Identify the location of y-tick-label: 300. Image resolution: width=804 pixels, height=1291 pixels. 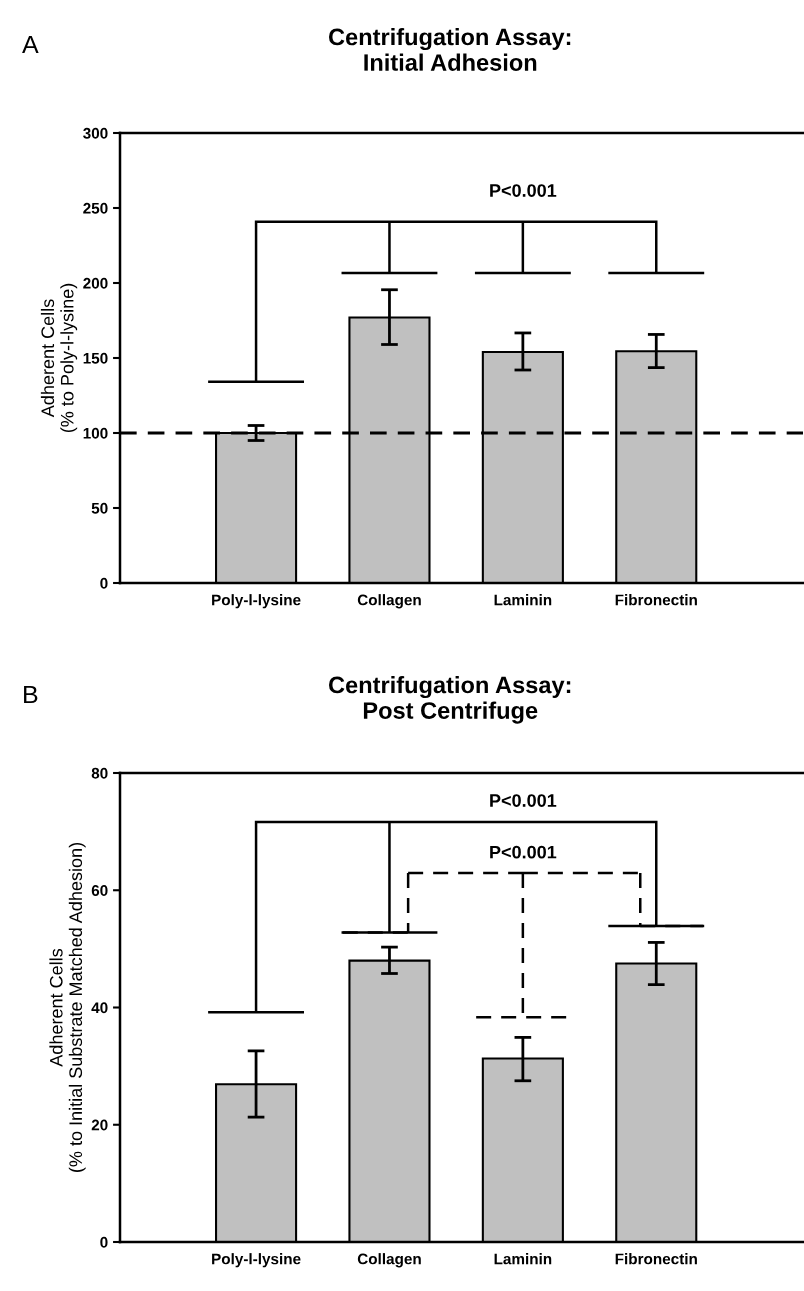
(95, 133).